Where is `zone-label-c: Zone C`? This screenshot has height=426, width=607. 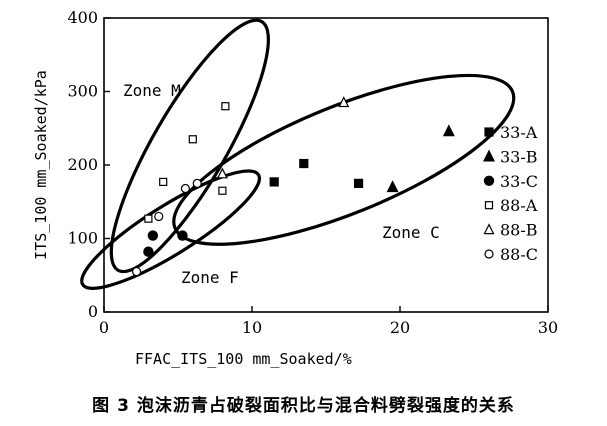 zone-label-c: Zone C is located at coordinates (411, 232).